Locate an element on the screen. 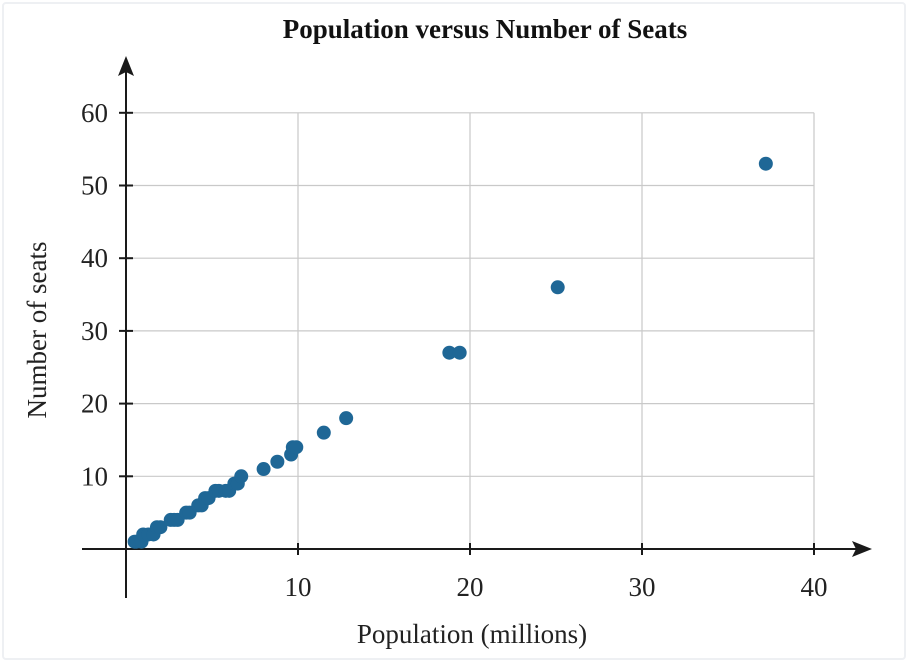  y-tick-label: 60 is located at coordinates (94, 113).